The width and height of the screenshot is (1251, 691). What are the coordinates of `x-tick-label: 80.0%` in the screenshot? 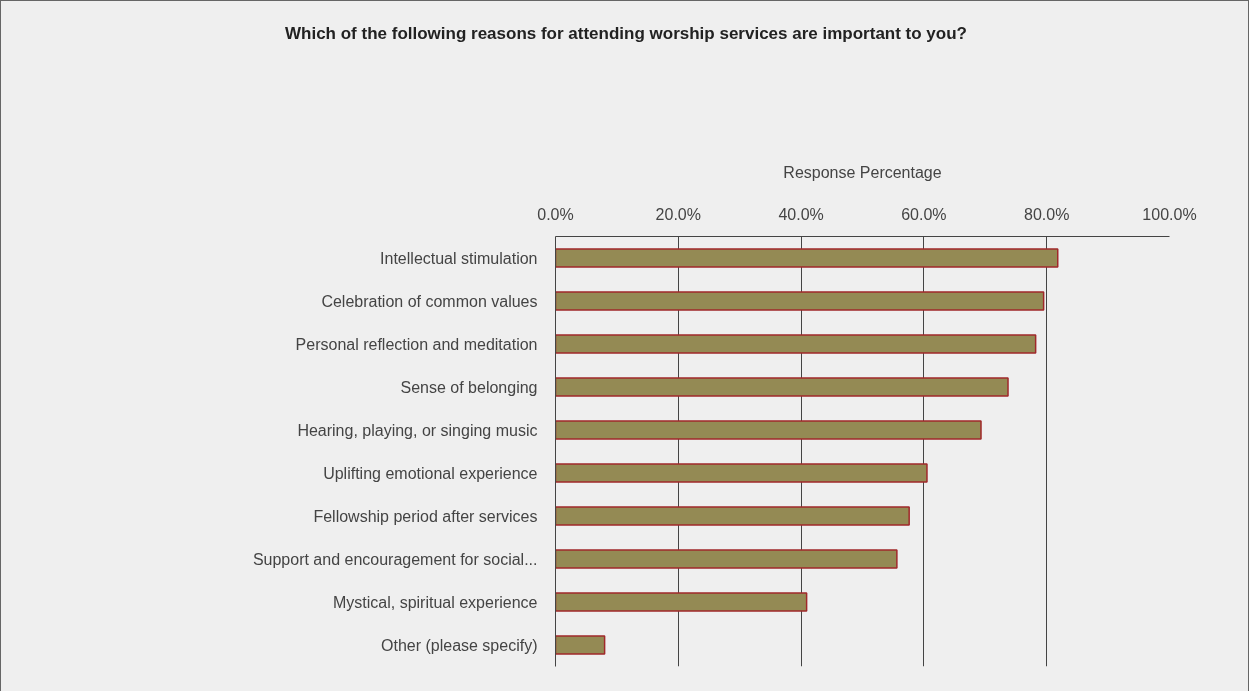 It's located at (1047, 214).